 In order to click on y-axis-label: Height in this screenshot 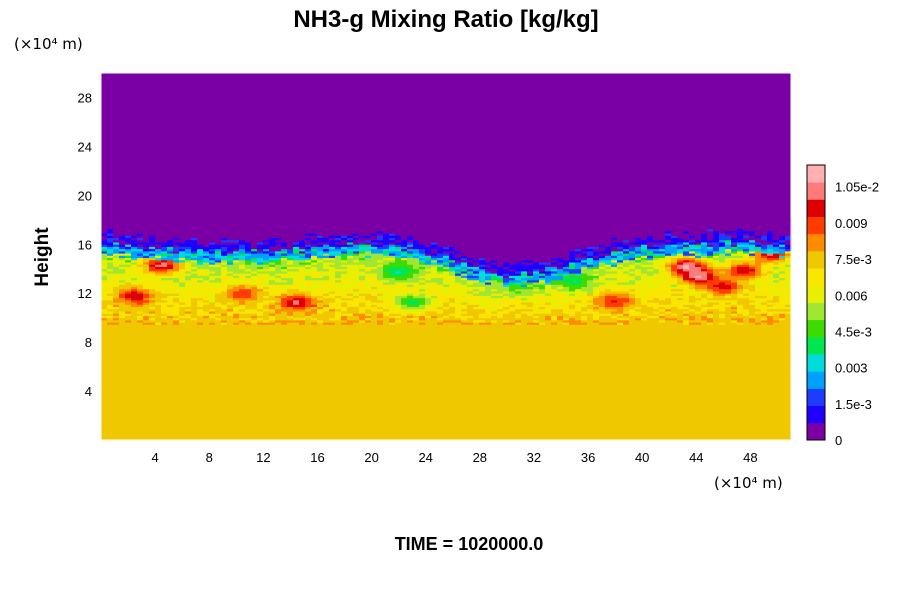, I will do `click(42, 257)`.